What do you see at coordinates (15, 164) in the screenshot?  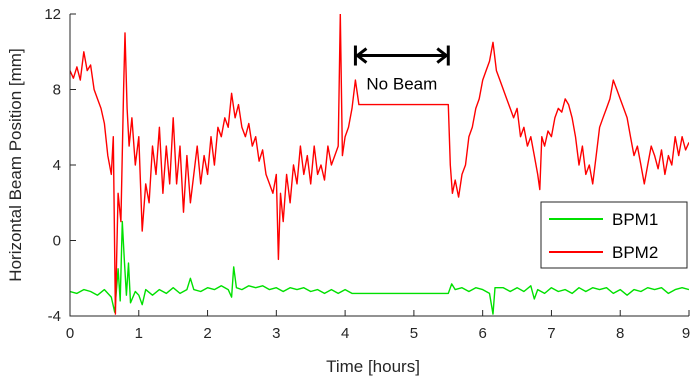 I see `y-axis-label: Horizontal Beam Position [mm]` at bounding box center [15, 164].